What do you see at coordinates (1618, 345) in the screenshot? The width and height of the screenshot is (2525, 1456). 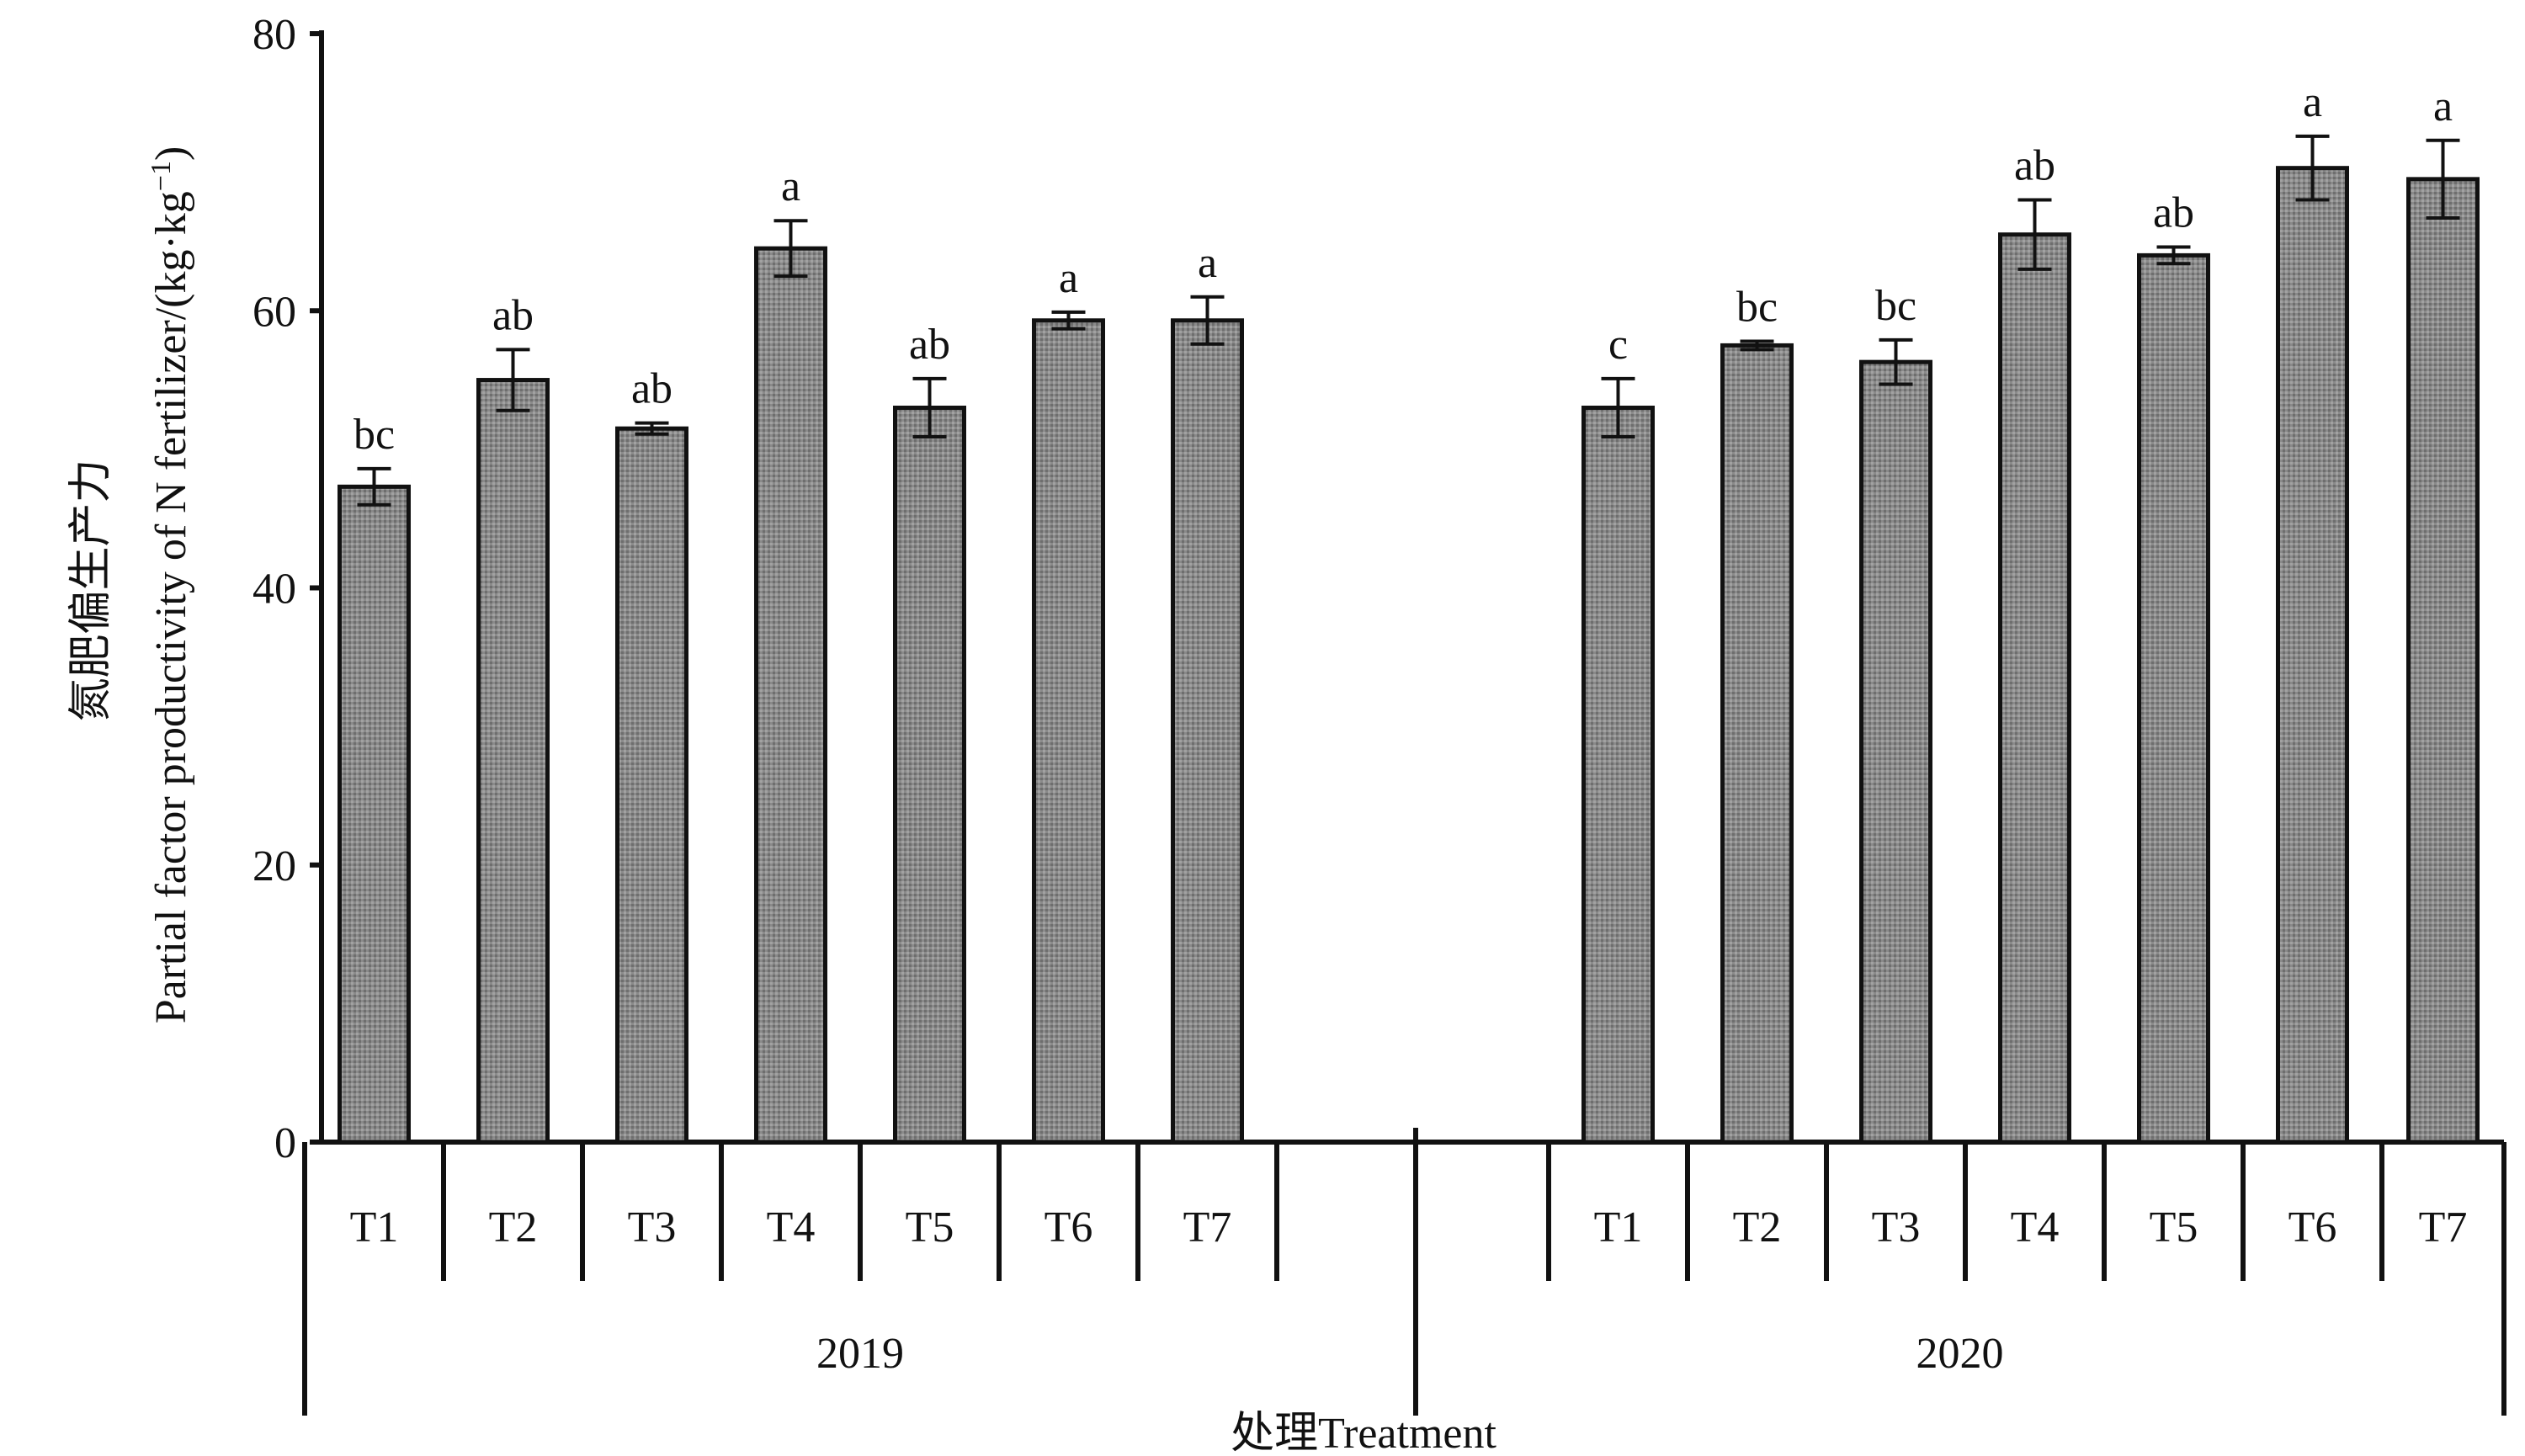 I see `significance-label: c` at bounding box center [1618, 345].